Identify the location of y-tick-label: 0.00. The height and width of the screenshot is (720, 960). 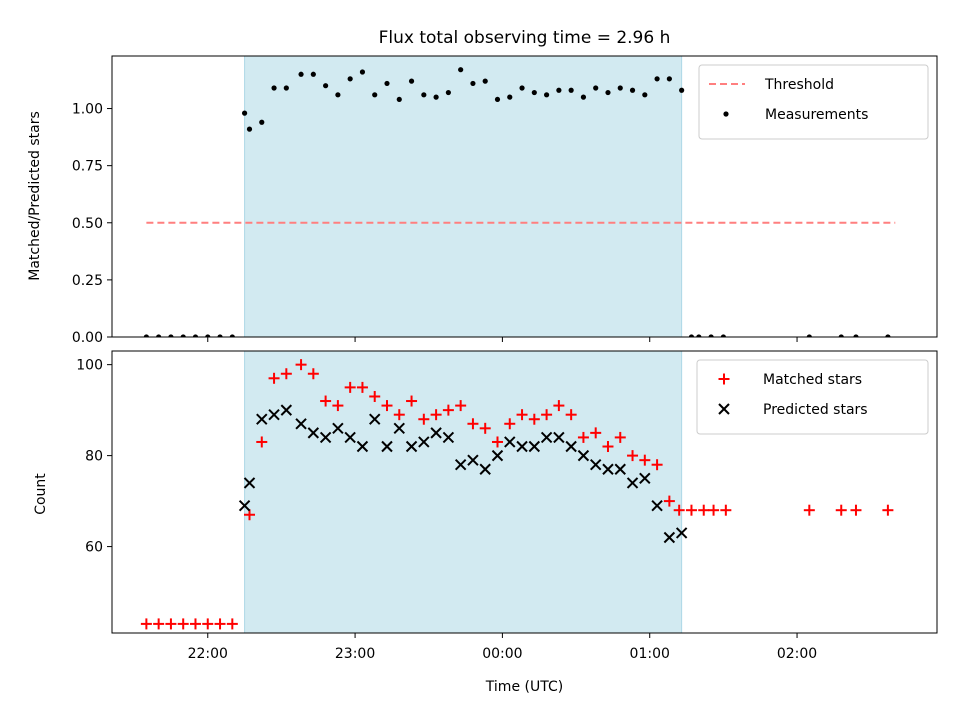
(87, 338).